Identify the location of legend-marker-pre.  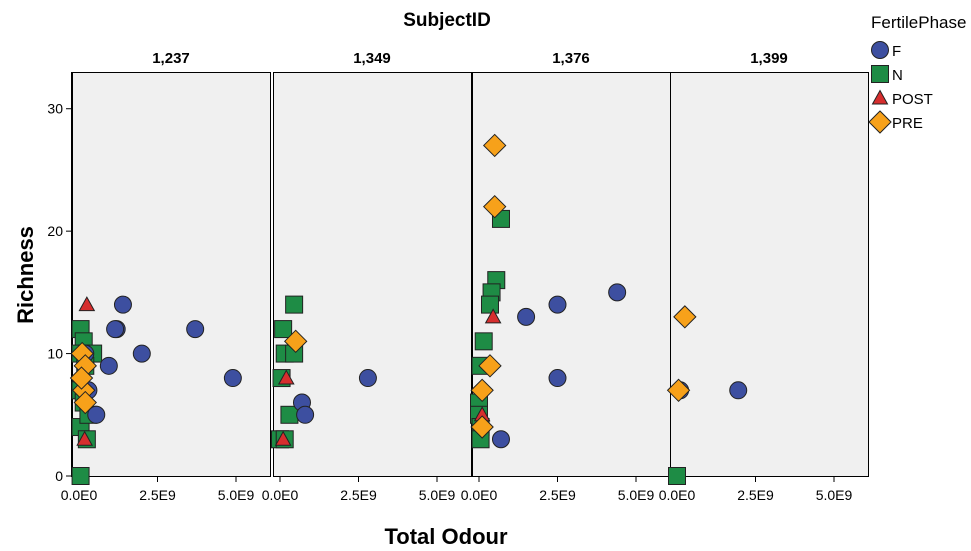
(880, 122).